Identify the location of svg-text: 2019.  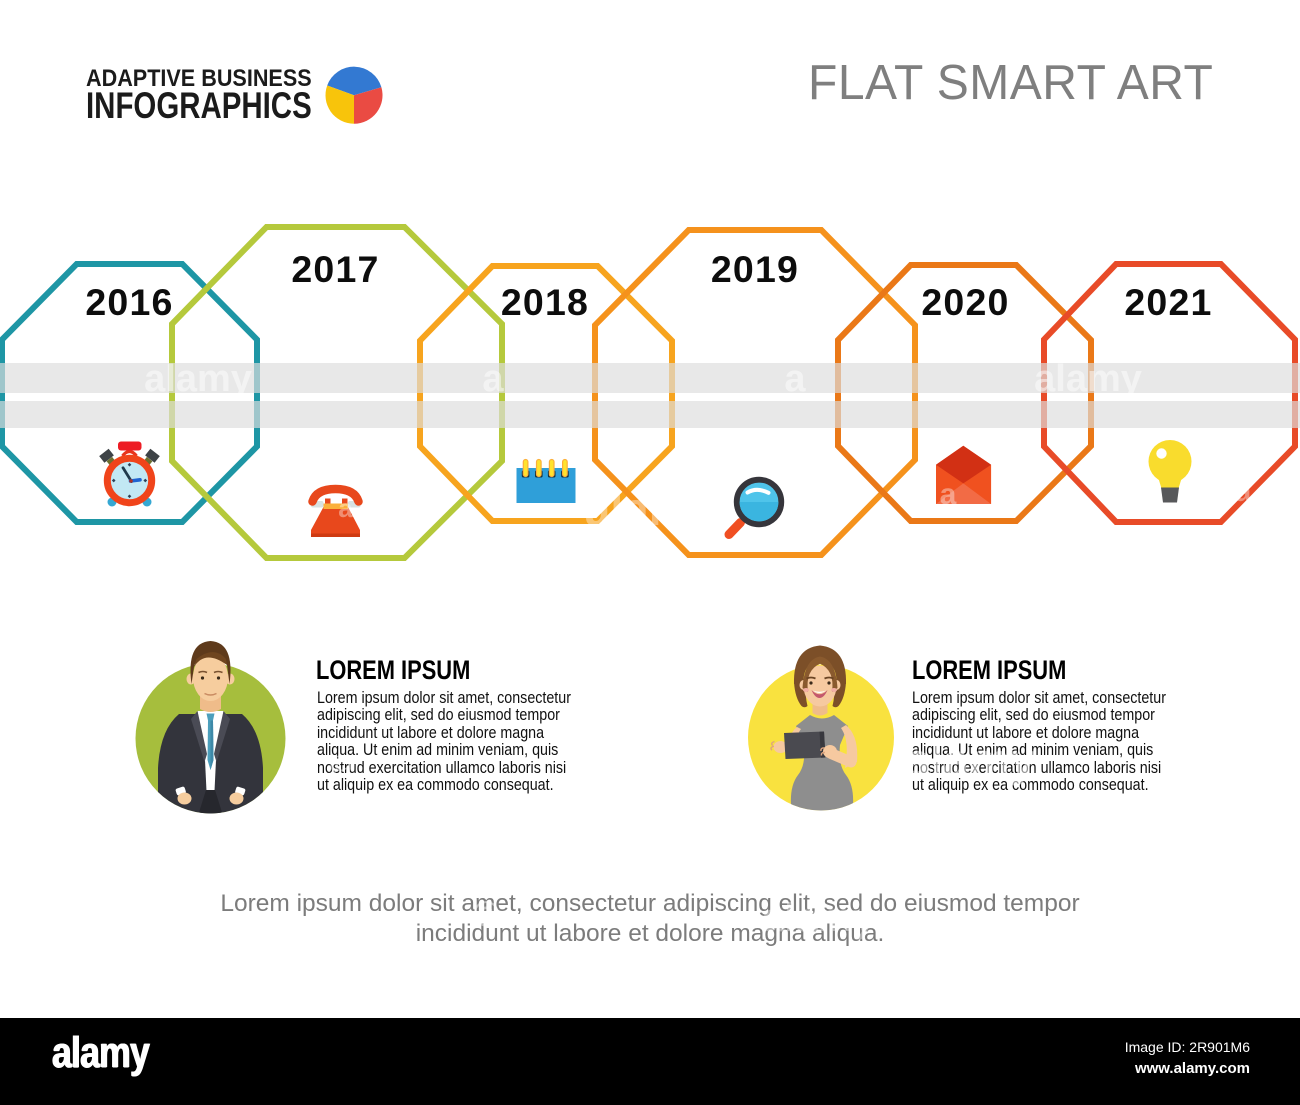
(755, 269).